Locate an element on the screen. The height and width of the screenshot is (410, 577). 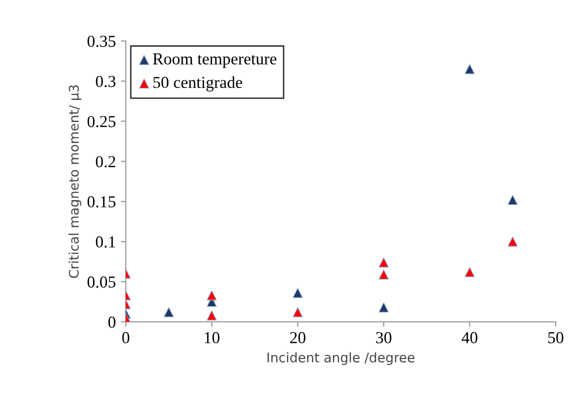
y-axis-title: Critical magneto moment/ μ3 is located at coordinates (75, 181).